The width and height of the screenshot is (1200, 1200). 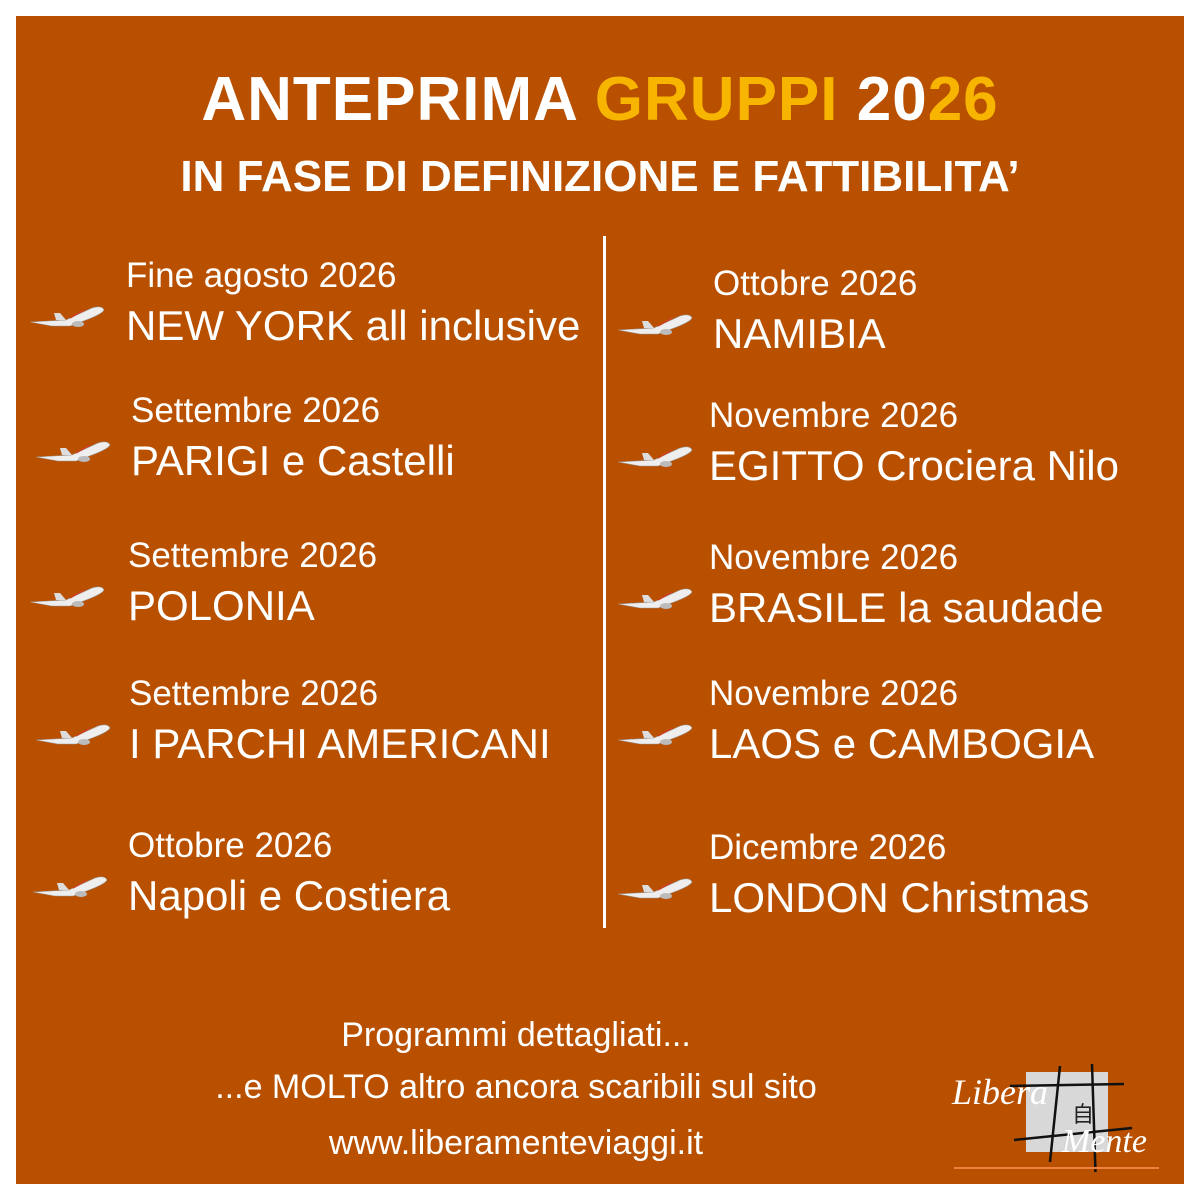 What do you see at coordinates (902, 743) in the screenshot?
I see `trip-destination: LAOS e CAMBOGIA` at bounding box center [902, 743].